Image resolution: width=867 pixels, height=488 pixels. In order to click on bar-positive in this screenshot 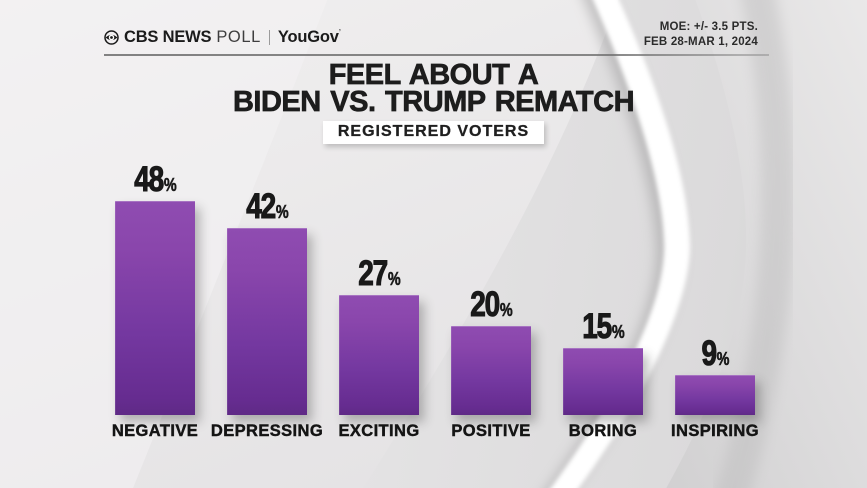, I will do `click(491, 370)`.